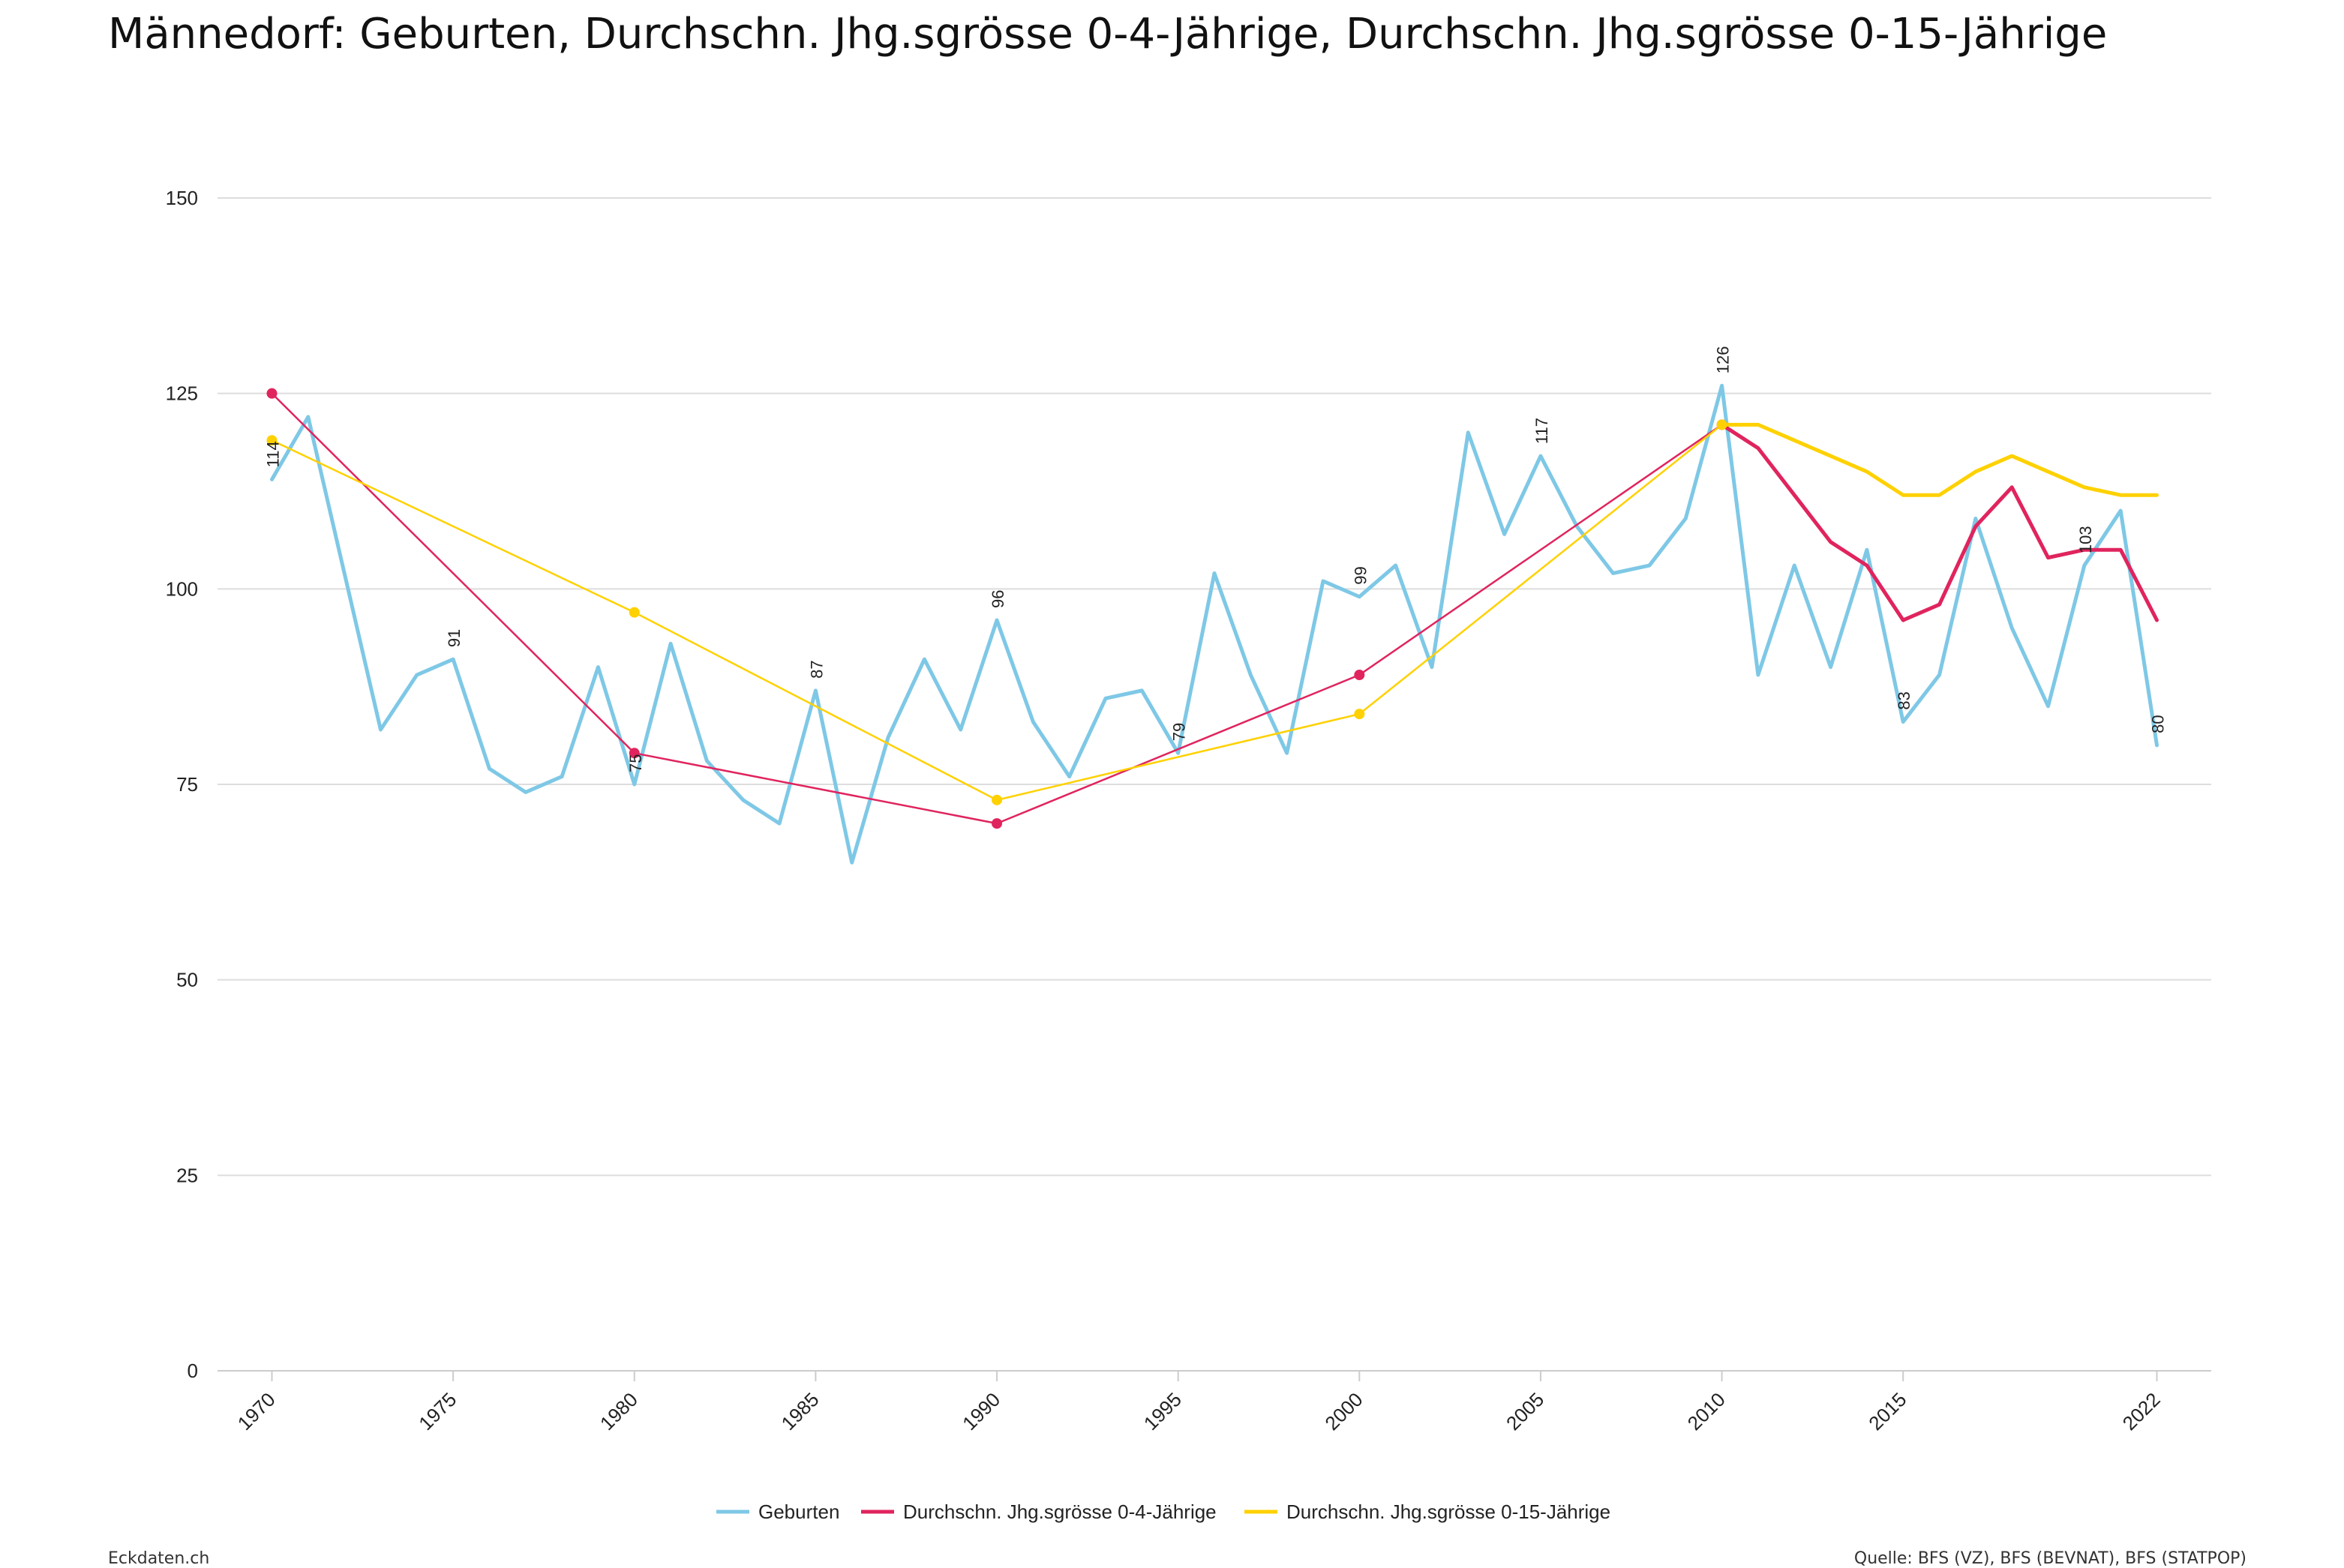 This screenshot has height=1568, width=2344. What do you see at coordinates (998, 599) in the screenshot?
I see `data-label: 96` at bounding box center [998, 599].